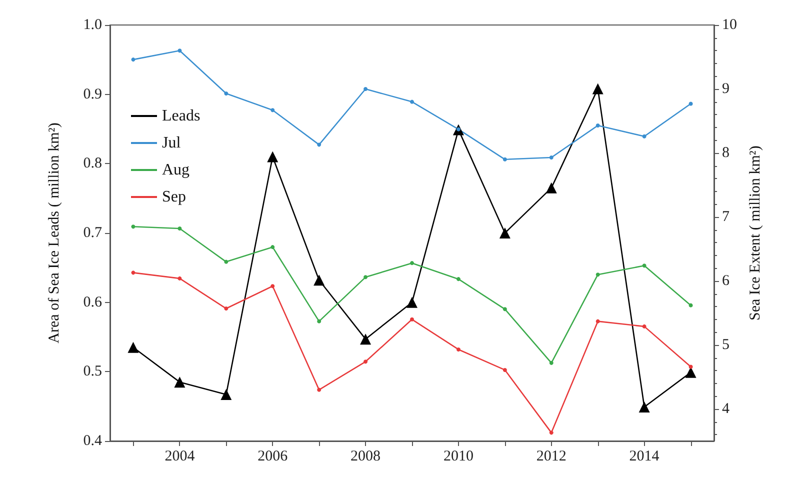 This screenshot has height=483, width=787. What do you see at coordinates (172, 143) in the screenshot?
I see `legend-label: Jul` at bounding box center [172, 143].